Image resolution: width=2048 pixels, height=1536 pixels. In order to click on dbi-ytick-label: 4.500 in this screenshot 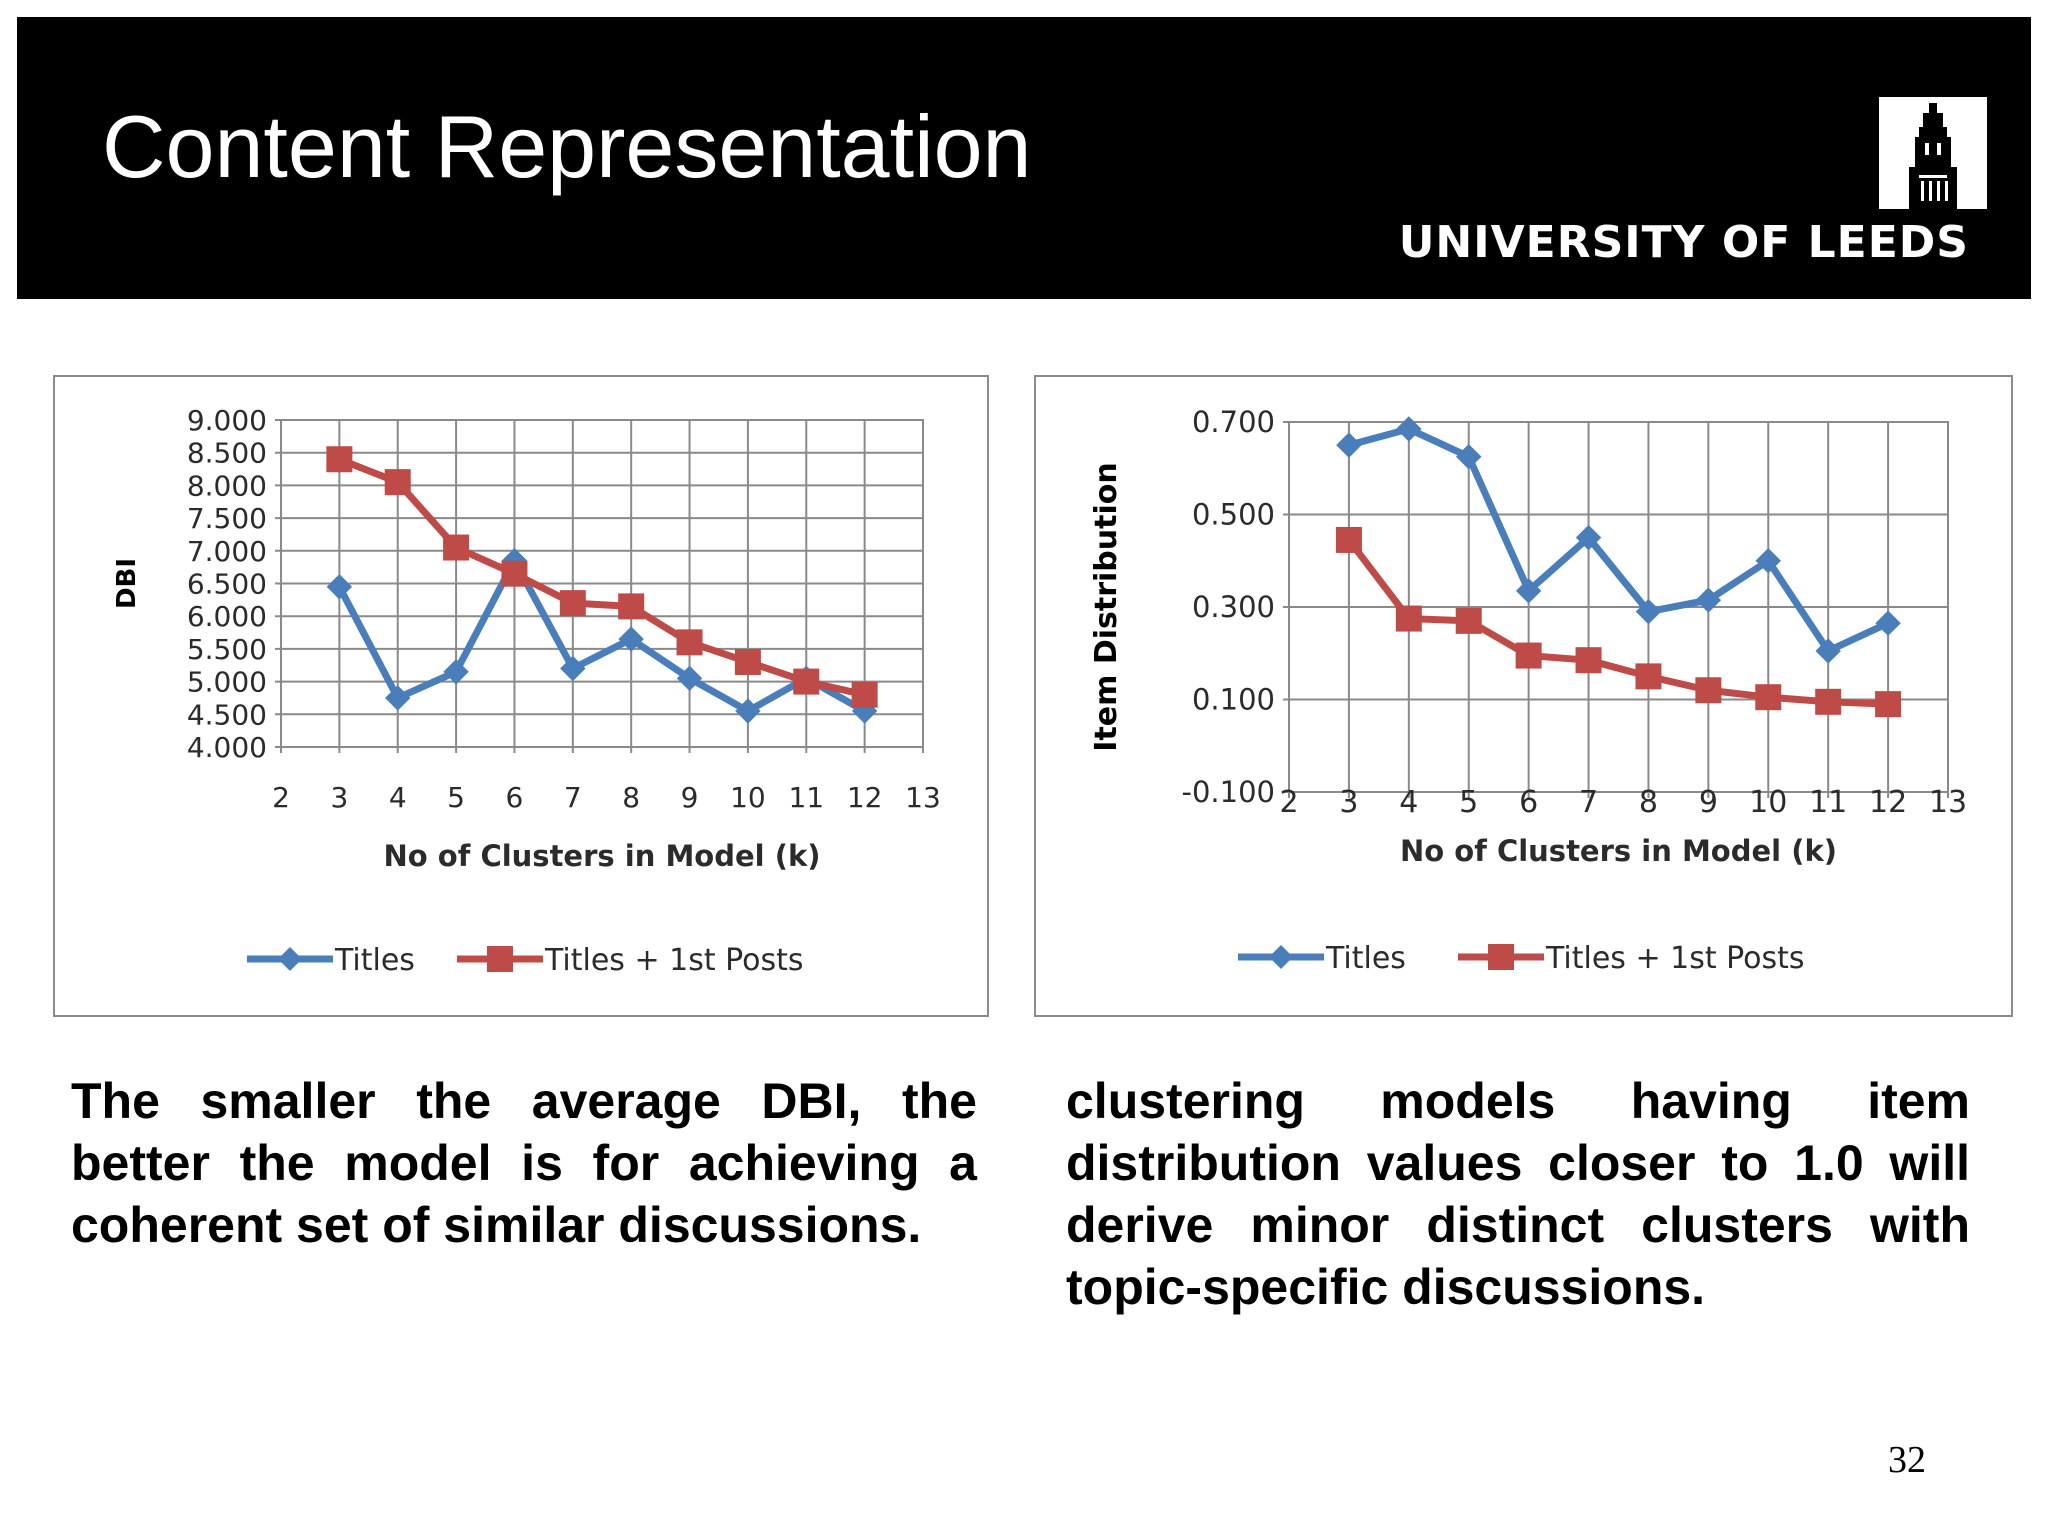, I will do `click(227, 714)`.